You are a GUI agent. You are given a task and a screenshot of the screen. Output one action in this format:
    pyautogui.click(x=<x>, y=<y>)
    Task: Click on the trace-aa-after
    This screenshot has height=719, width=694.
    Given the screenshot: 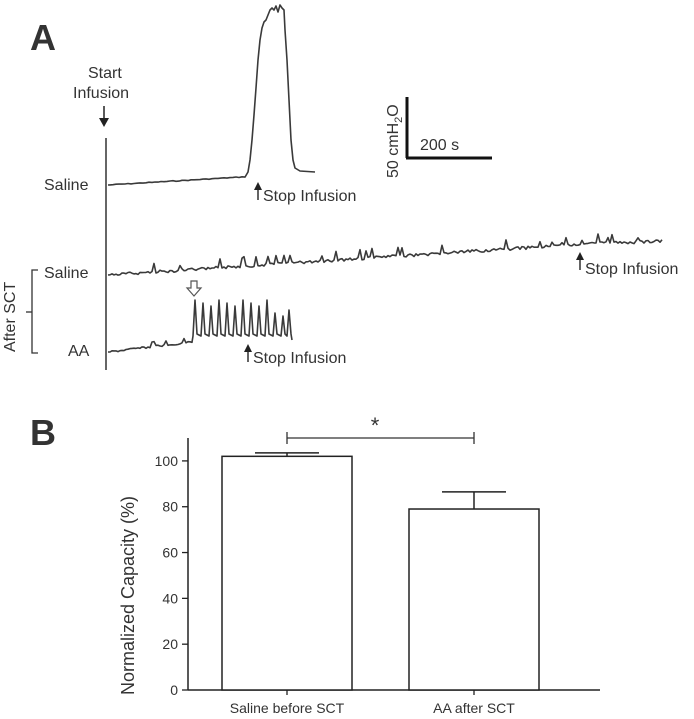 What is the action you would take?
    pyautogui.click(x=200, y=326)
    